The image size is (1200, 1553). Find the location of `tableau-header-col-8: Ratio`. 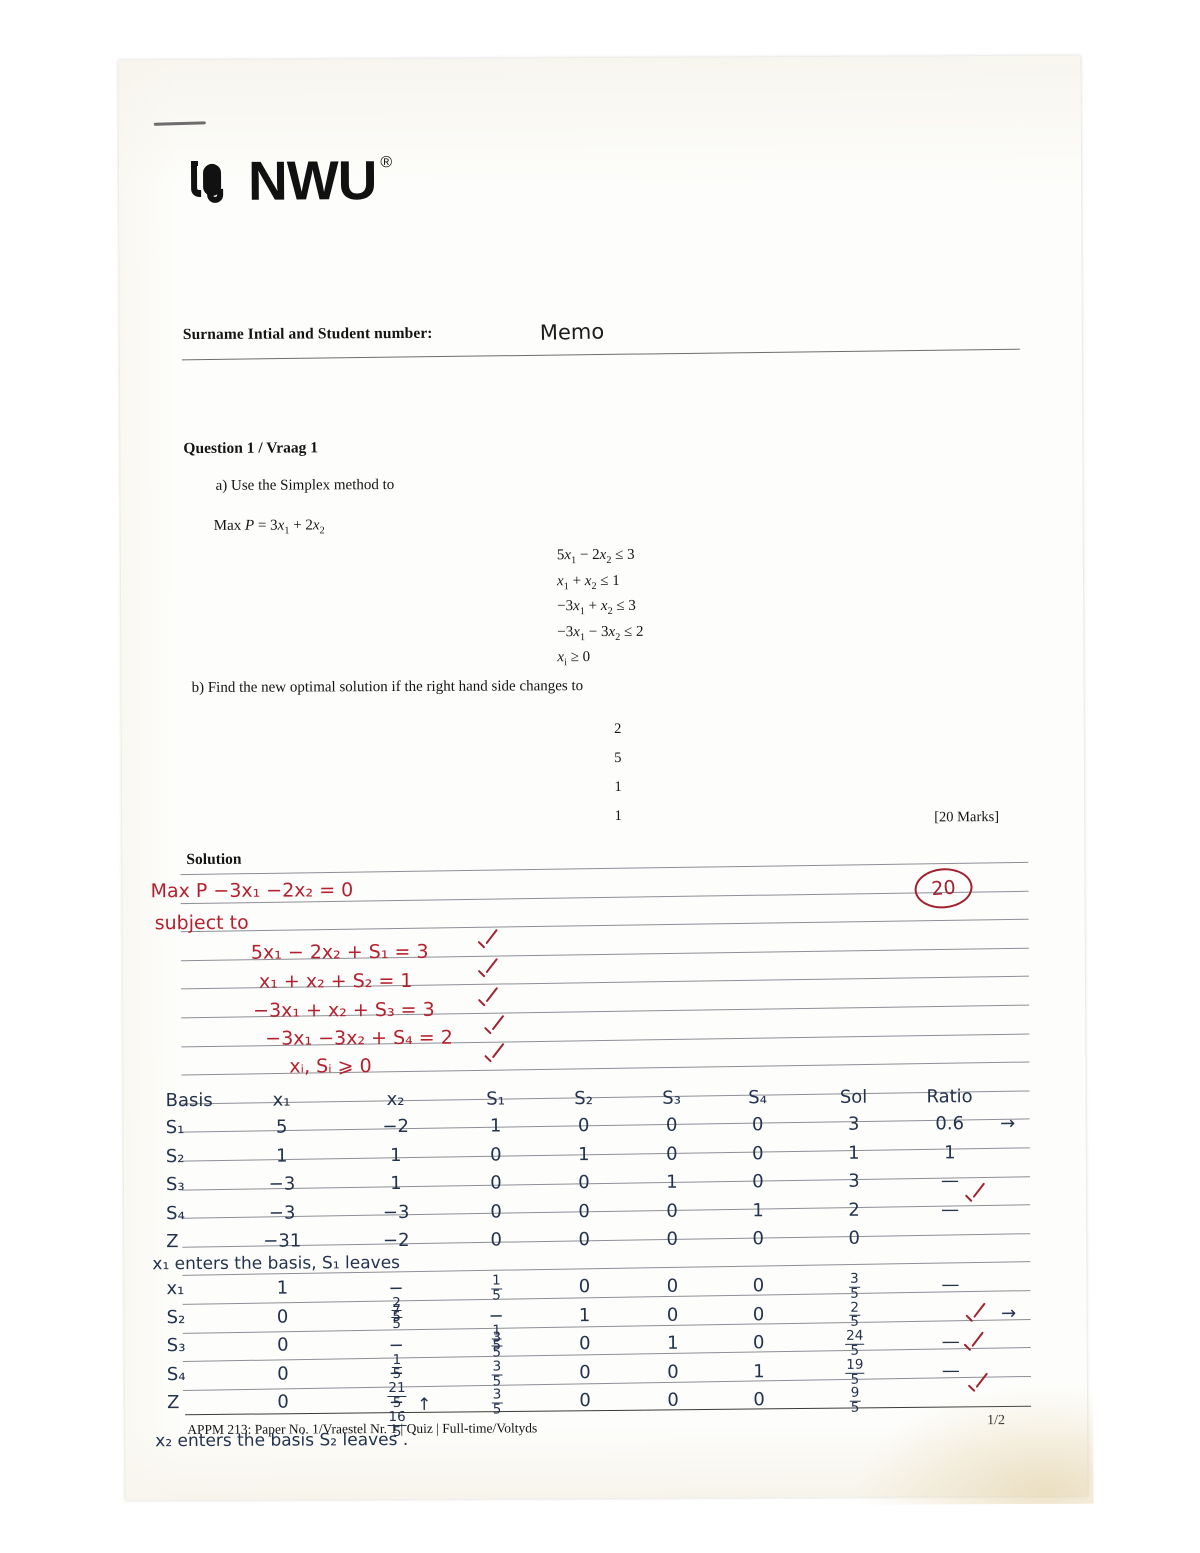

tableau-header-col-8: Ratio is located at coordinates (949, 1097).